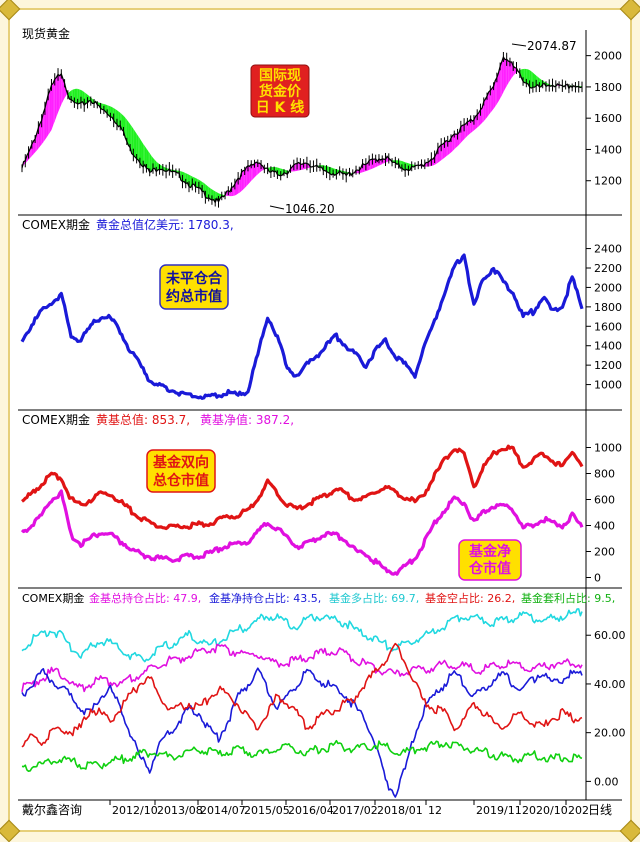 This screenshot has width=640, height=842. What do you see at coordinates (52, 809) in the screenshot?
I see `footer-brand: 戴尔鑫咨询` at bounding box center [52, 809].